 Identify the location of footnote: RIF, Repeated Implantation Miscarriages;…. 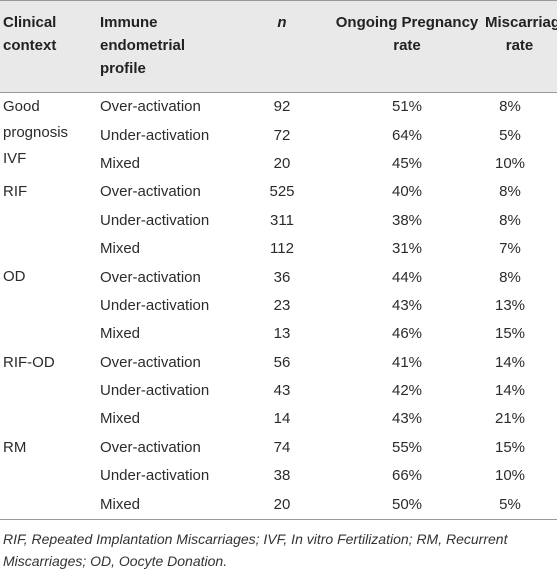
(255, 549).